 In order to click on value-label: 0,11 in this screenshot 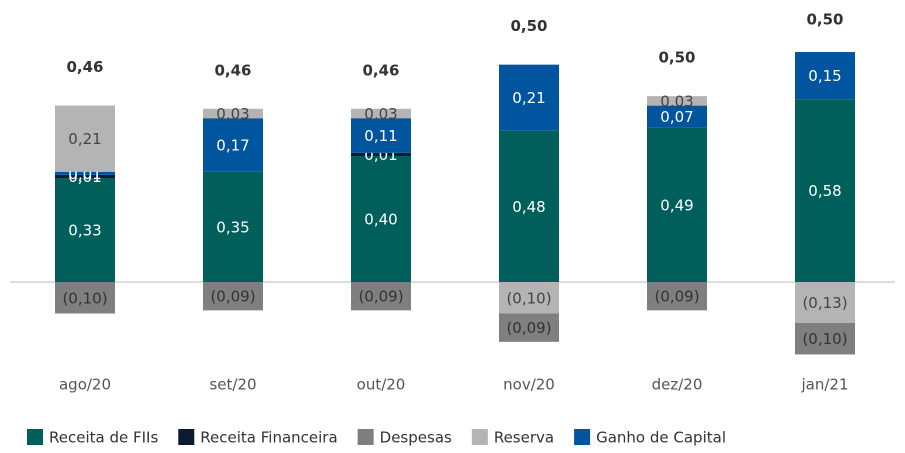, I will do `click(380, 136)`.